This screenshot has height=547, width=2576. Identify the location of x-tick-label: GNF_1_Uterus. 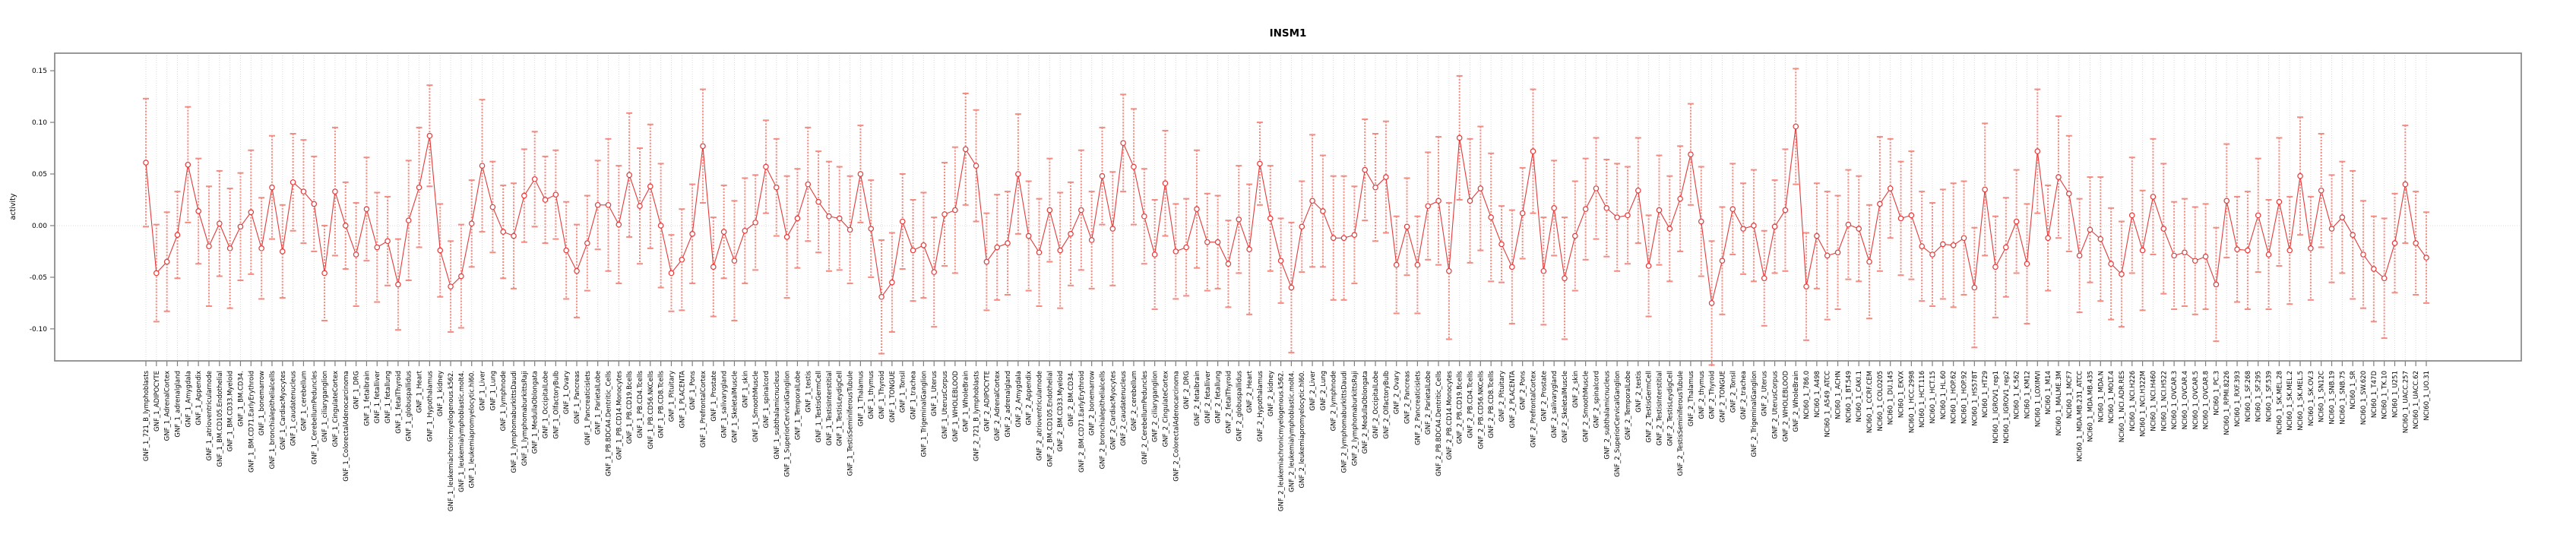
(934, 393).